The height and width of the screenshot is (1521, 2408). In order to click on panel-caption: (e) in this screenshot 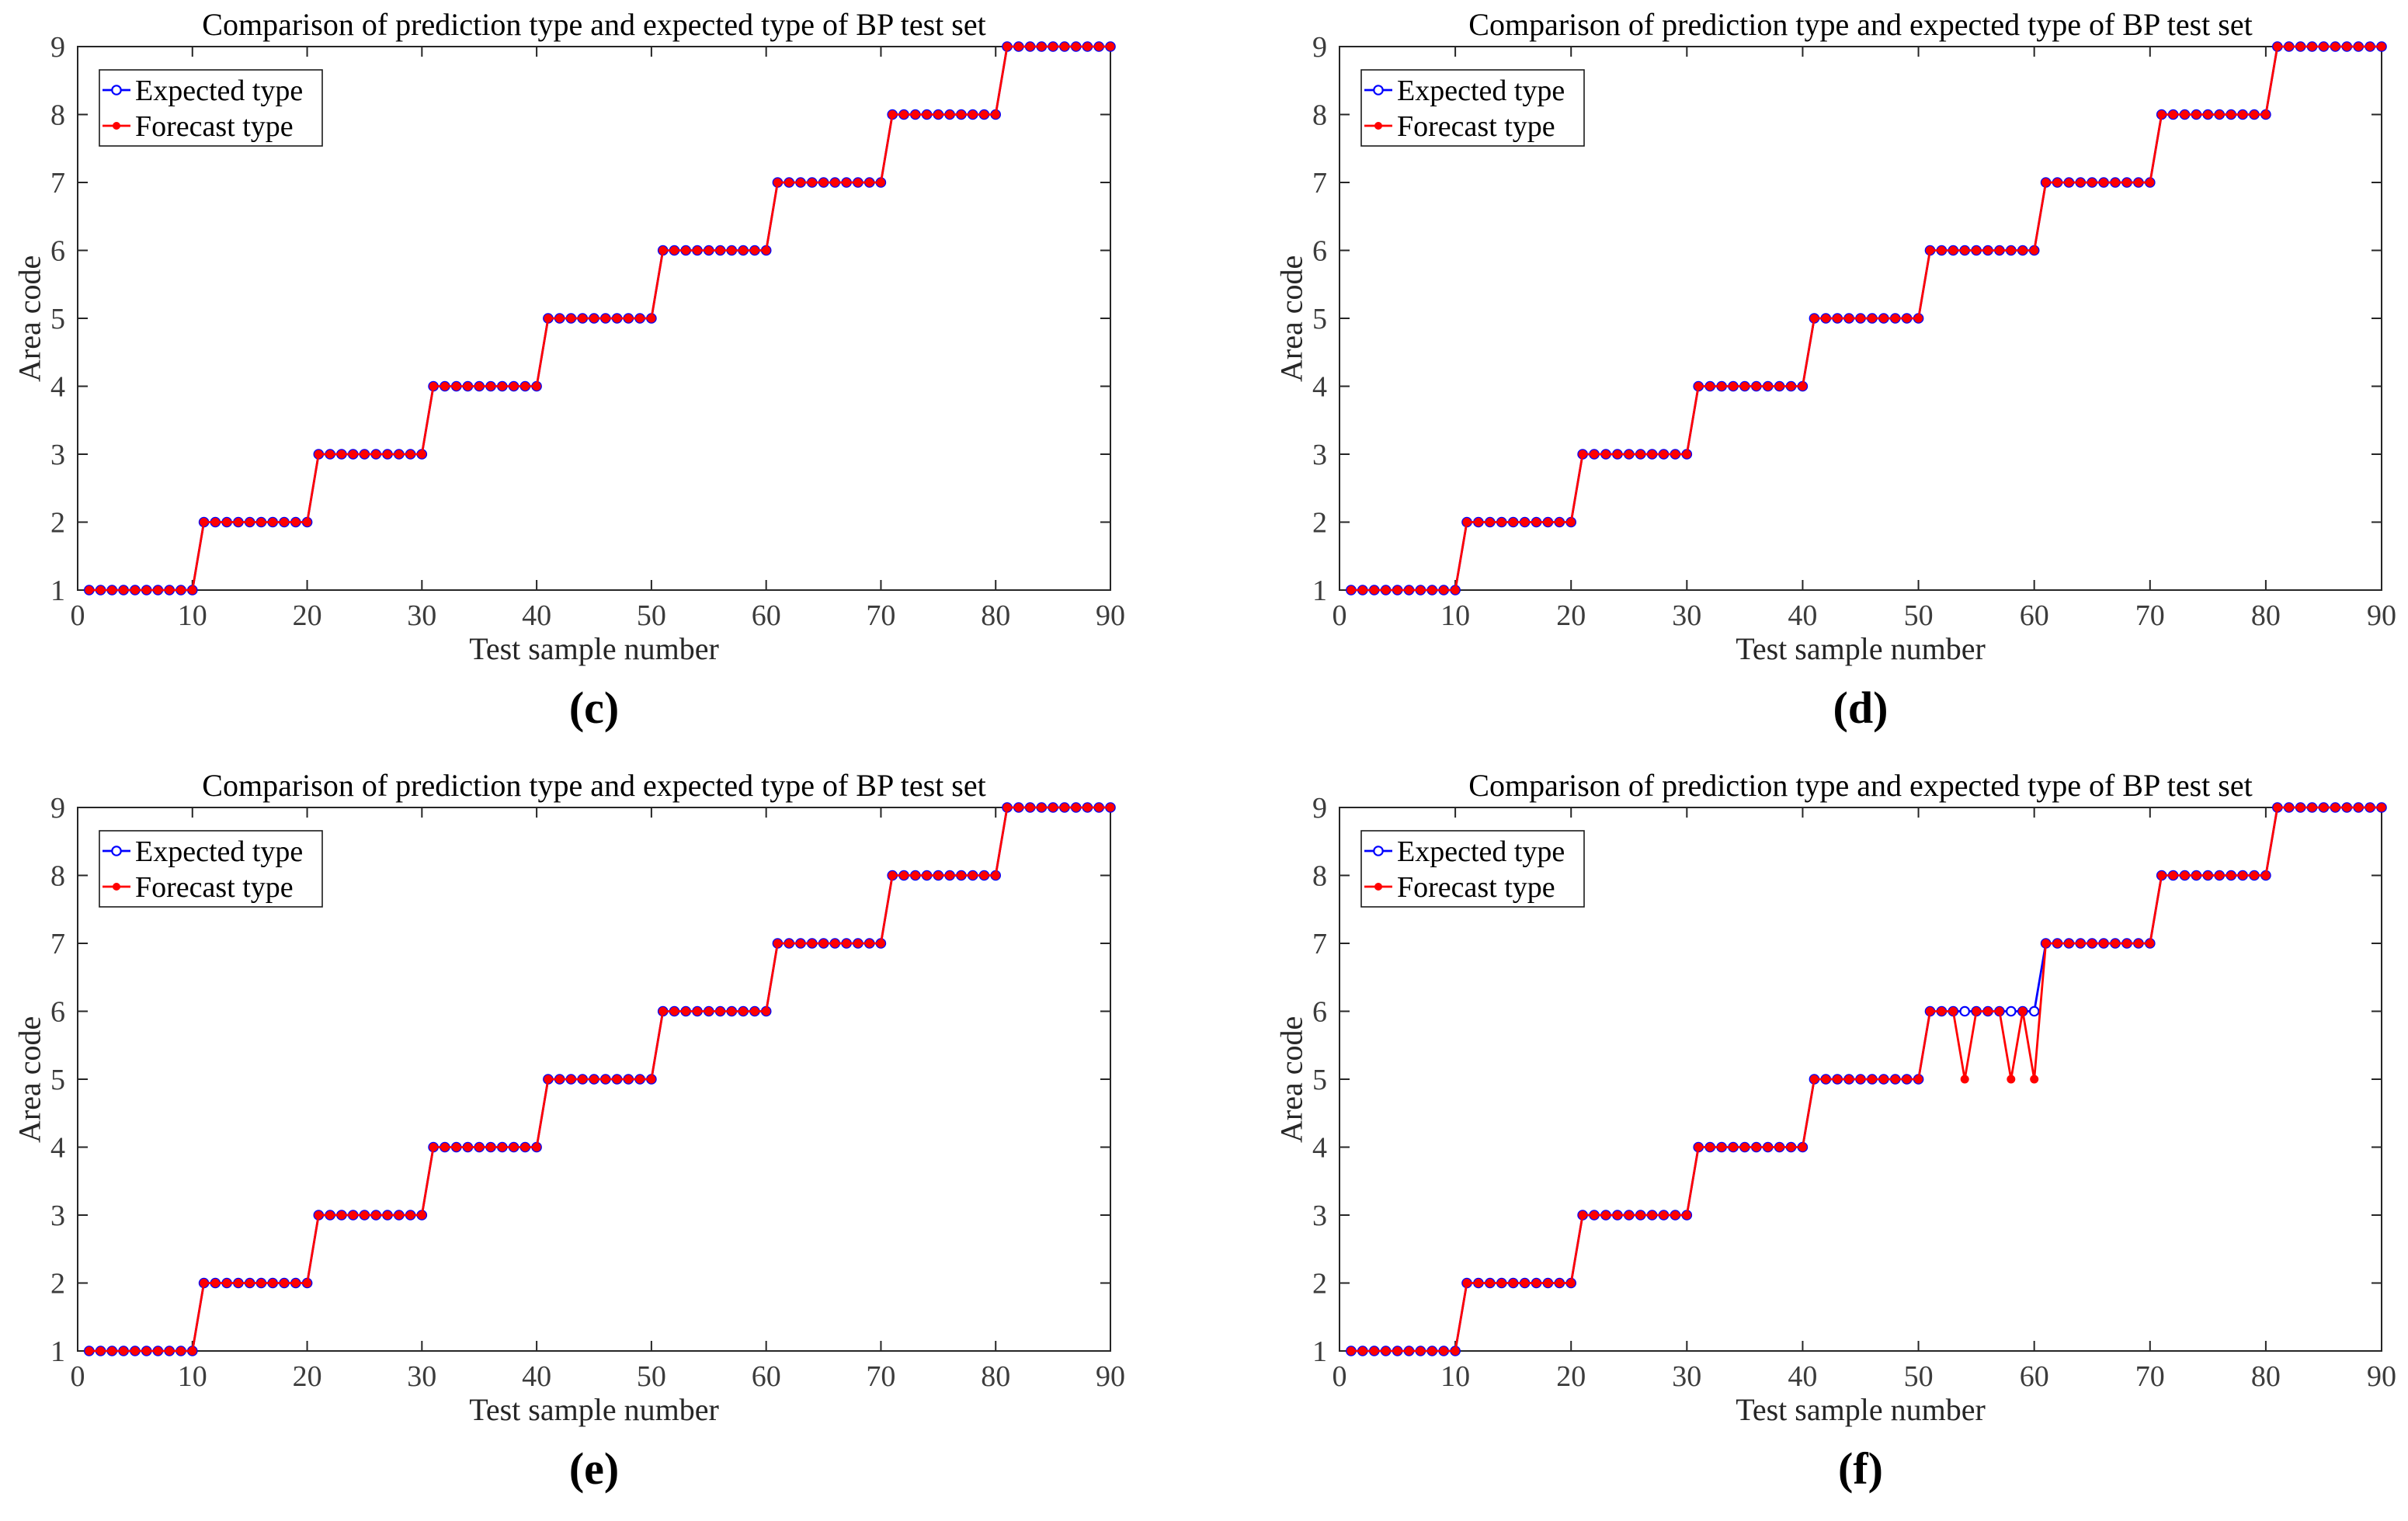, I will do `click(594, 1468)`.